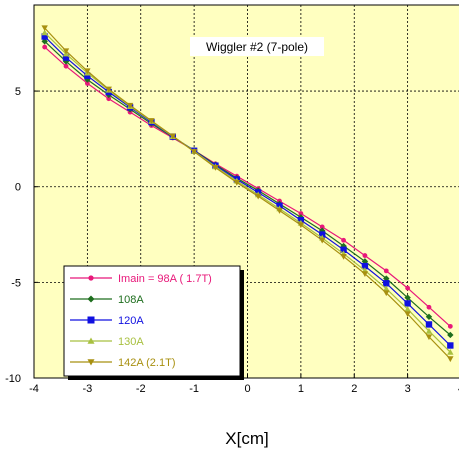 This screenshot has height=451, width=459. What do you see at coordinates (141, 389) in the screenshot?
I see `x-tick-label: -2` at bounding box center [141, 389].